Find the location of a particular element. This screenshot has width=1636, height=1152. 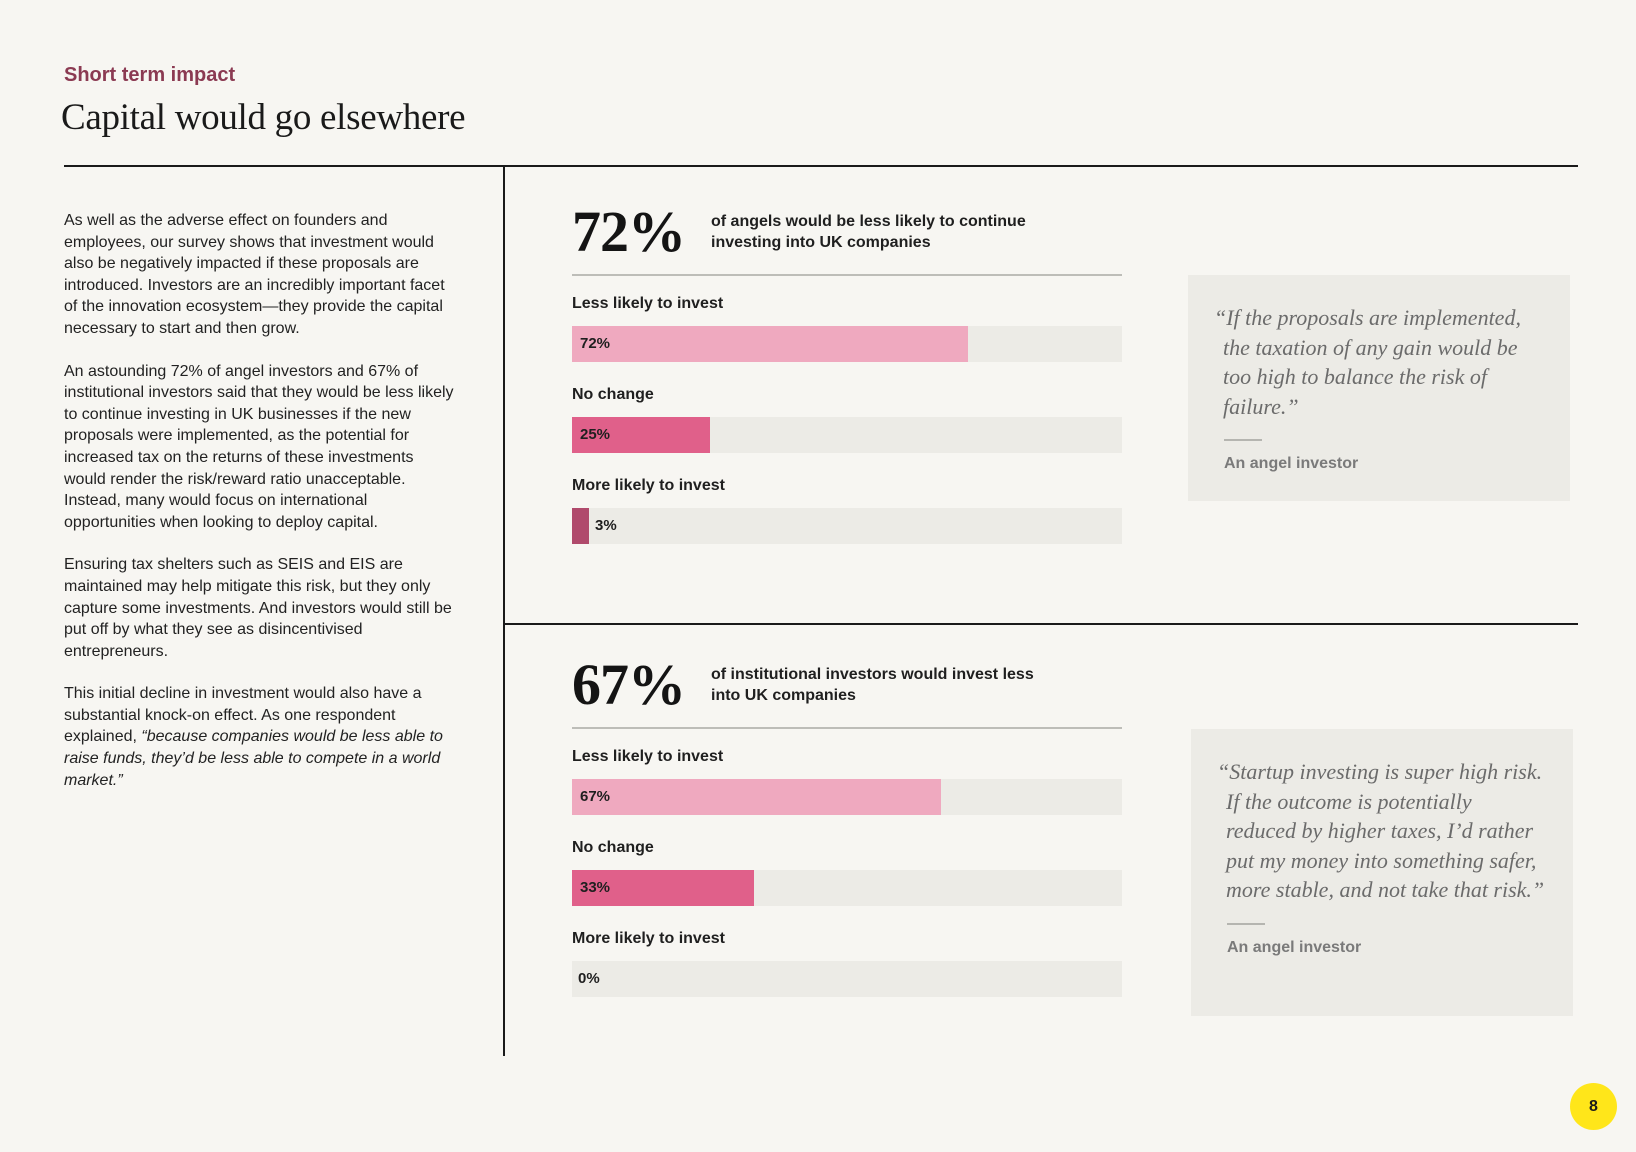

bar-row: More likely to invest 3% is located at coordinates (847, 510).